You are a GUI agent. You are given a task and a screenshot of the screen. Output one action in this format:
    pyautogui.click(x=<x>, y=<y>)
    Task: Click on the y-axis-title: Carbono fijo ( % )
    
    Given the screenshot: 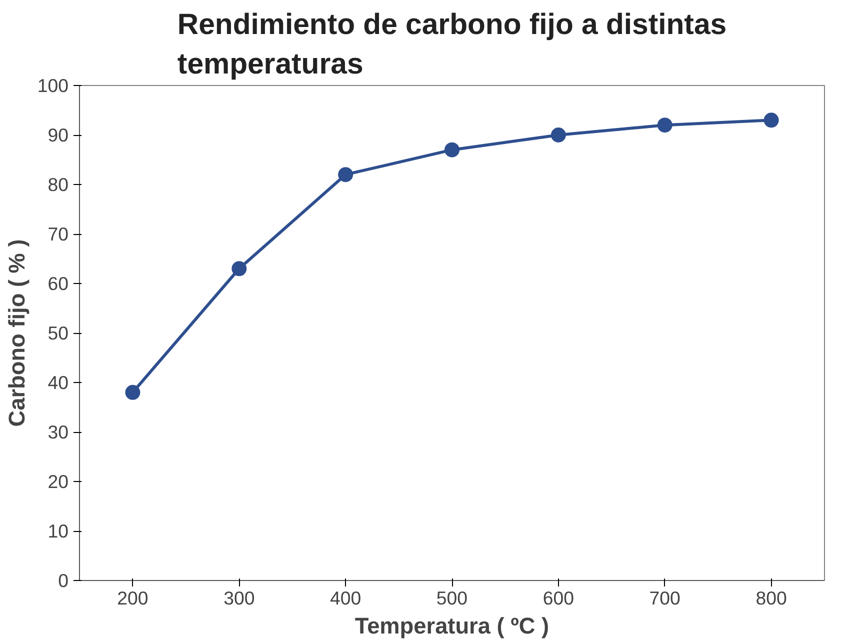 What is the action you would take?
    pyautogui.click(x=16, y=333)
    